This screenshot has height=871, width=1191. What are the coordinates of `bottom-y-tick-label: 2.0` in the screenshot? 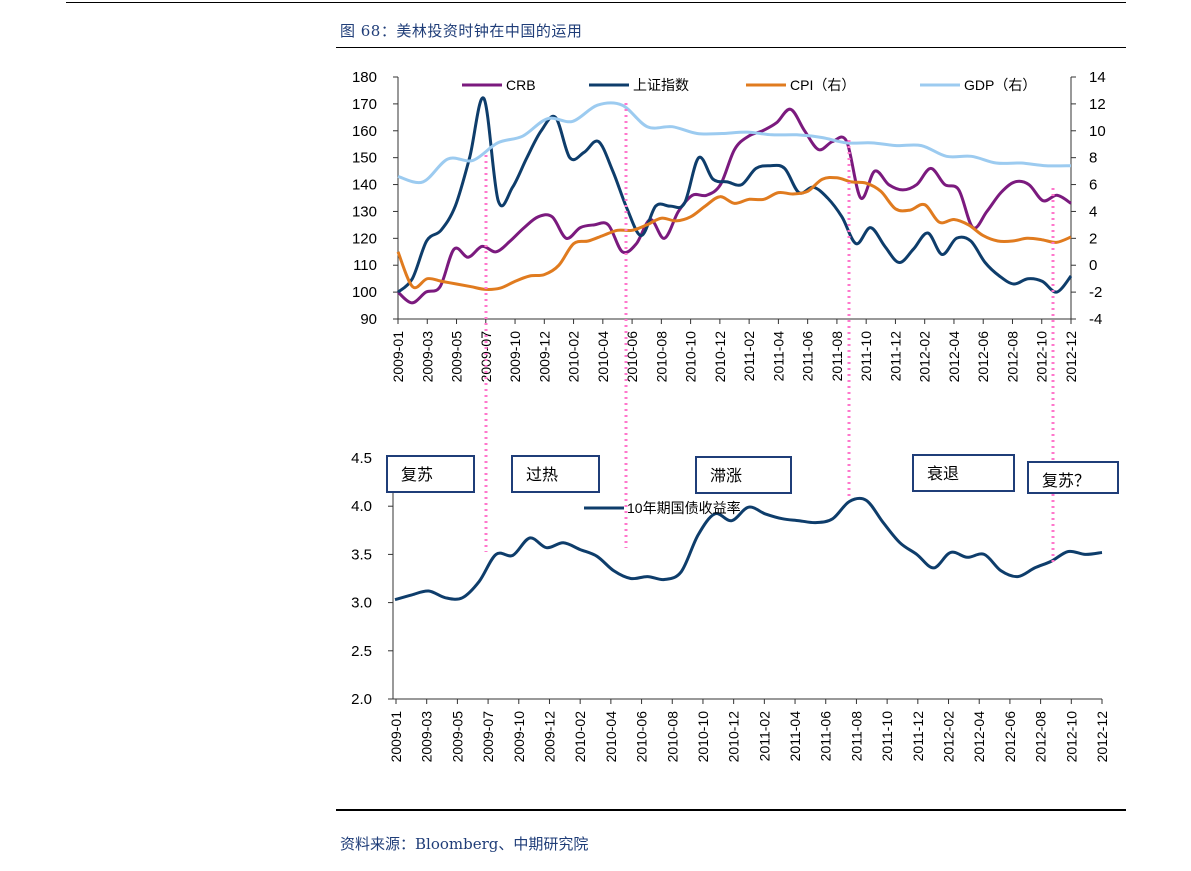 It's located at (361, 699).